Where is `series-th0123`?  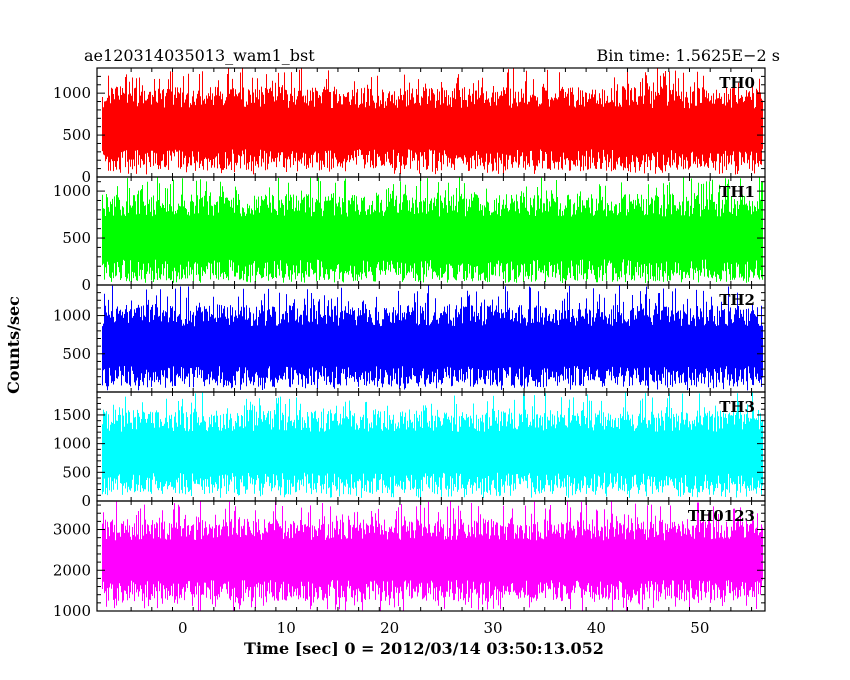
series-th0123 is located at coordinates (432, 556).